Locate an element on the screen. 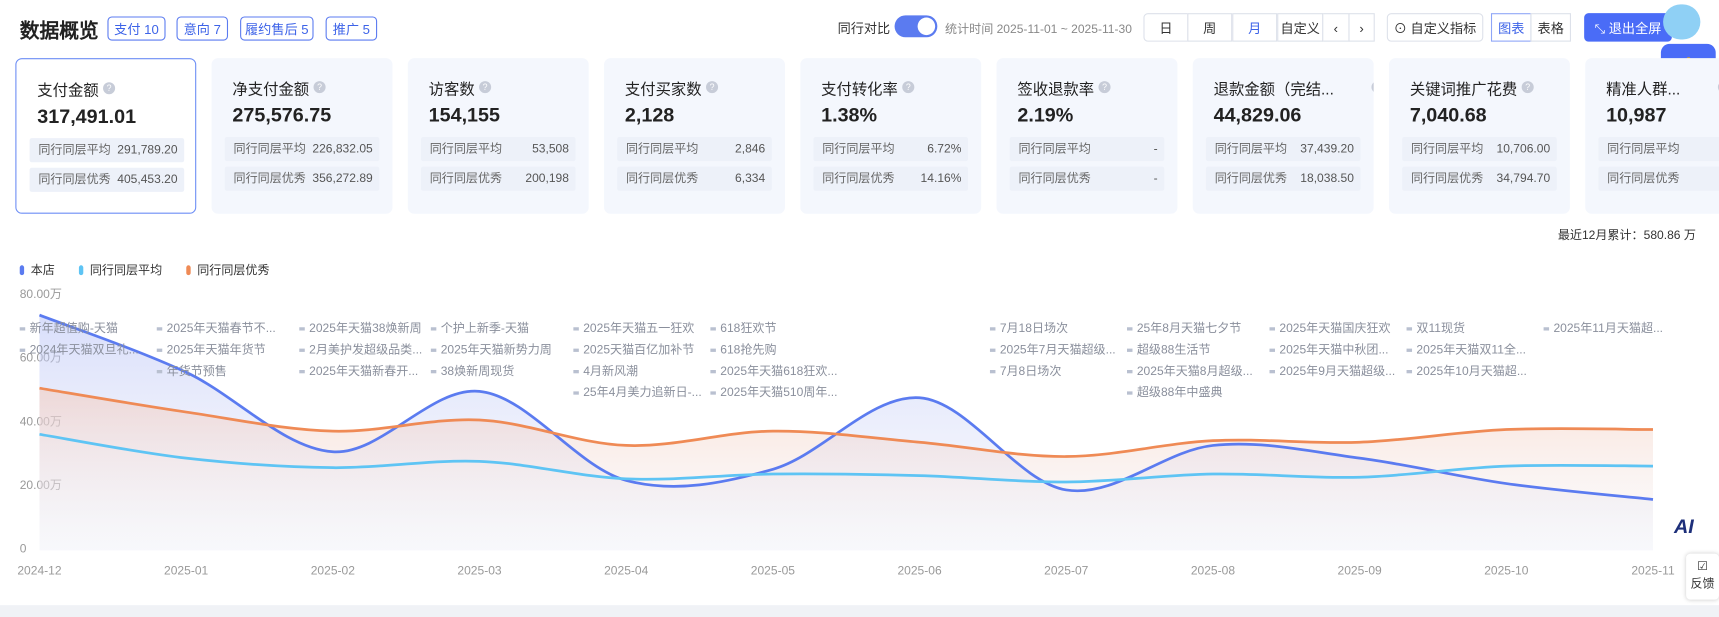 This screenshot has width=1719, height=617. compare-toggle is located at coordinates (916, 26).